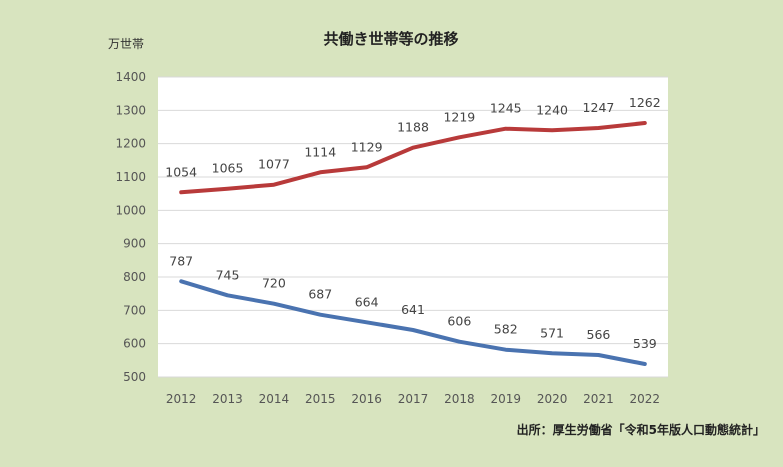  I want to click on data-label: 687, so click(320, 294).